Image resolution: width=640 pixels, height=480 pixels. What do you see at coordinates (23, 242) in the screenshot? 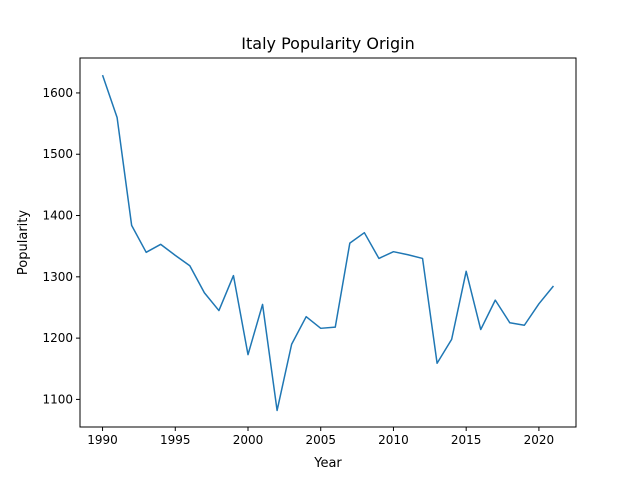
I see `y-axis-label: Popularity` at bounding box center [23, 242].